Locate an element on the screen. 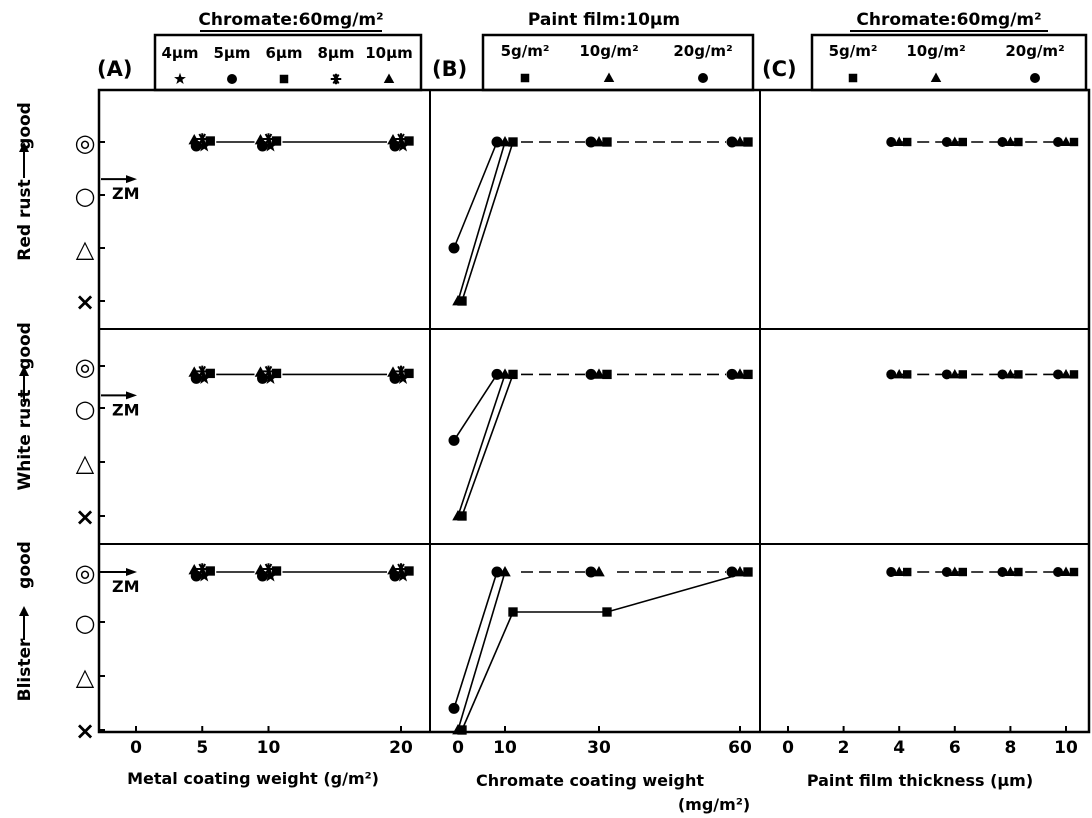  row-label-blister-text: Blister is located at coordinates (25, 669).